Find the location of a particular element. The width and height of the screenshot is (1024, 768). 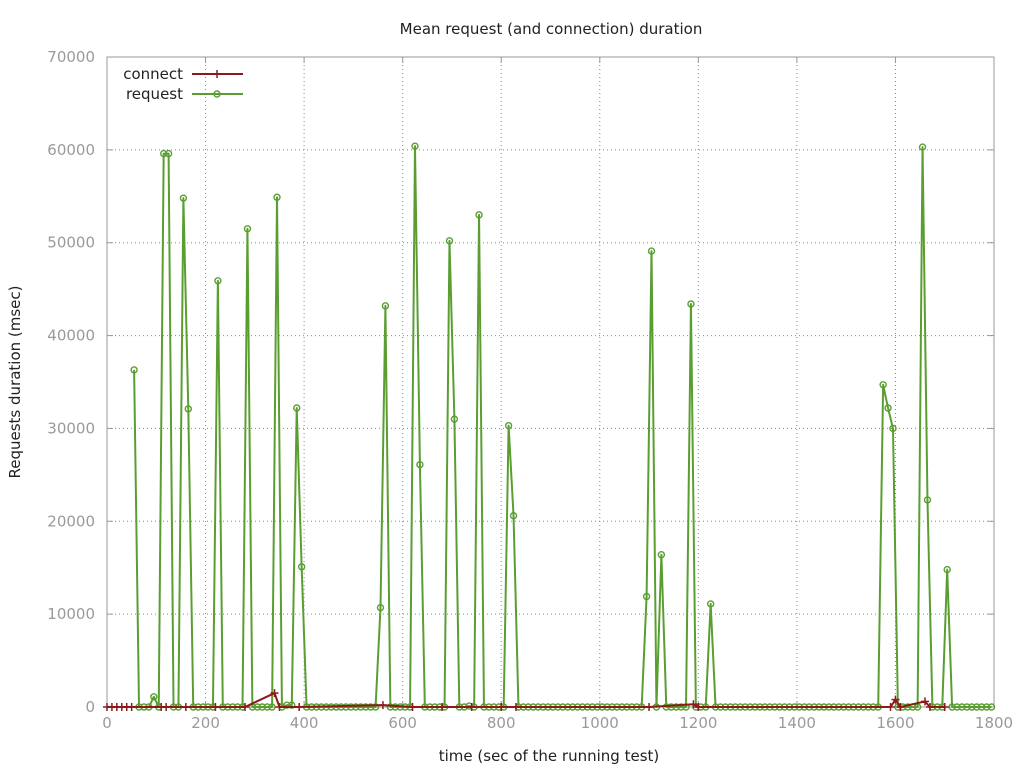

y-tick-label: 20000 is located at coordinates (71, 521).